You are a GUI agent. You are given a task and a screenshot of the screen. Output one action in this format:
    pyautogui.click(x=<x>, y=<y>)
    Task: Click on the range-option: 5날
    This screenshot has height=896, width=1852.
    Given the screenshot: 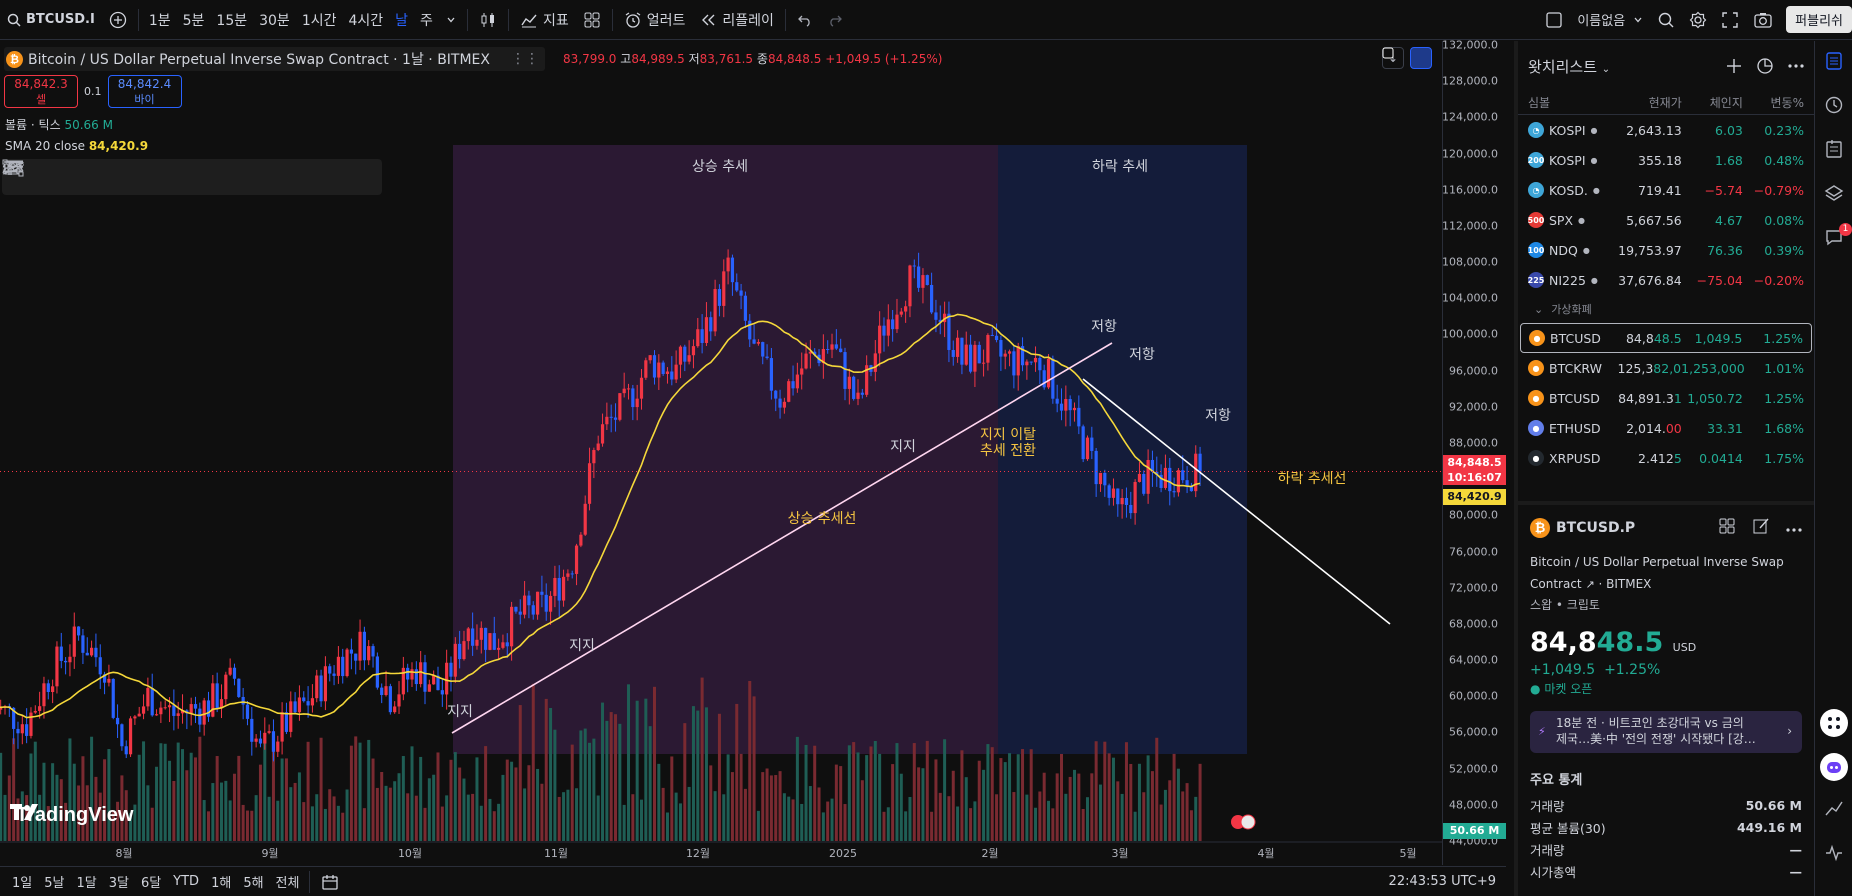 What is the action you would take?
    pyautogui.click(x=54, y=883)
    